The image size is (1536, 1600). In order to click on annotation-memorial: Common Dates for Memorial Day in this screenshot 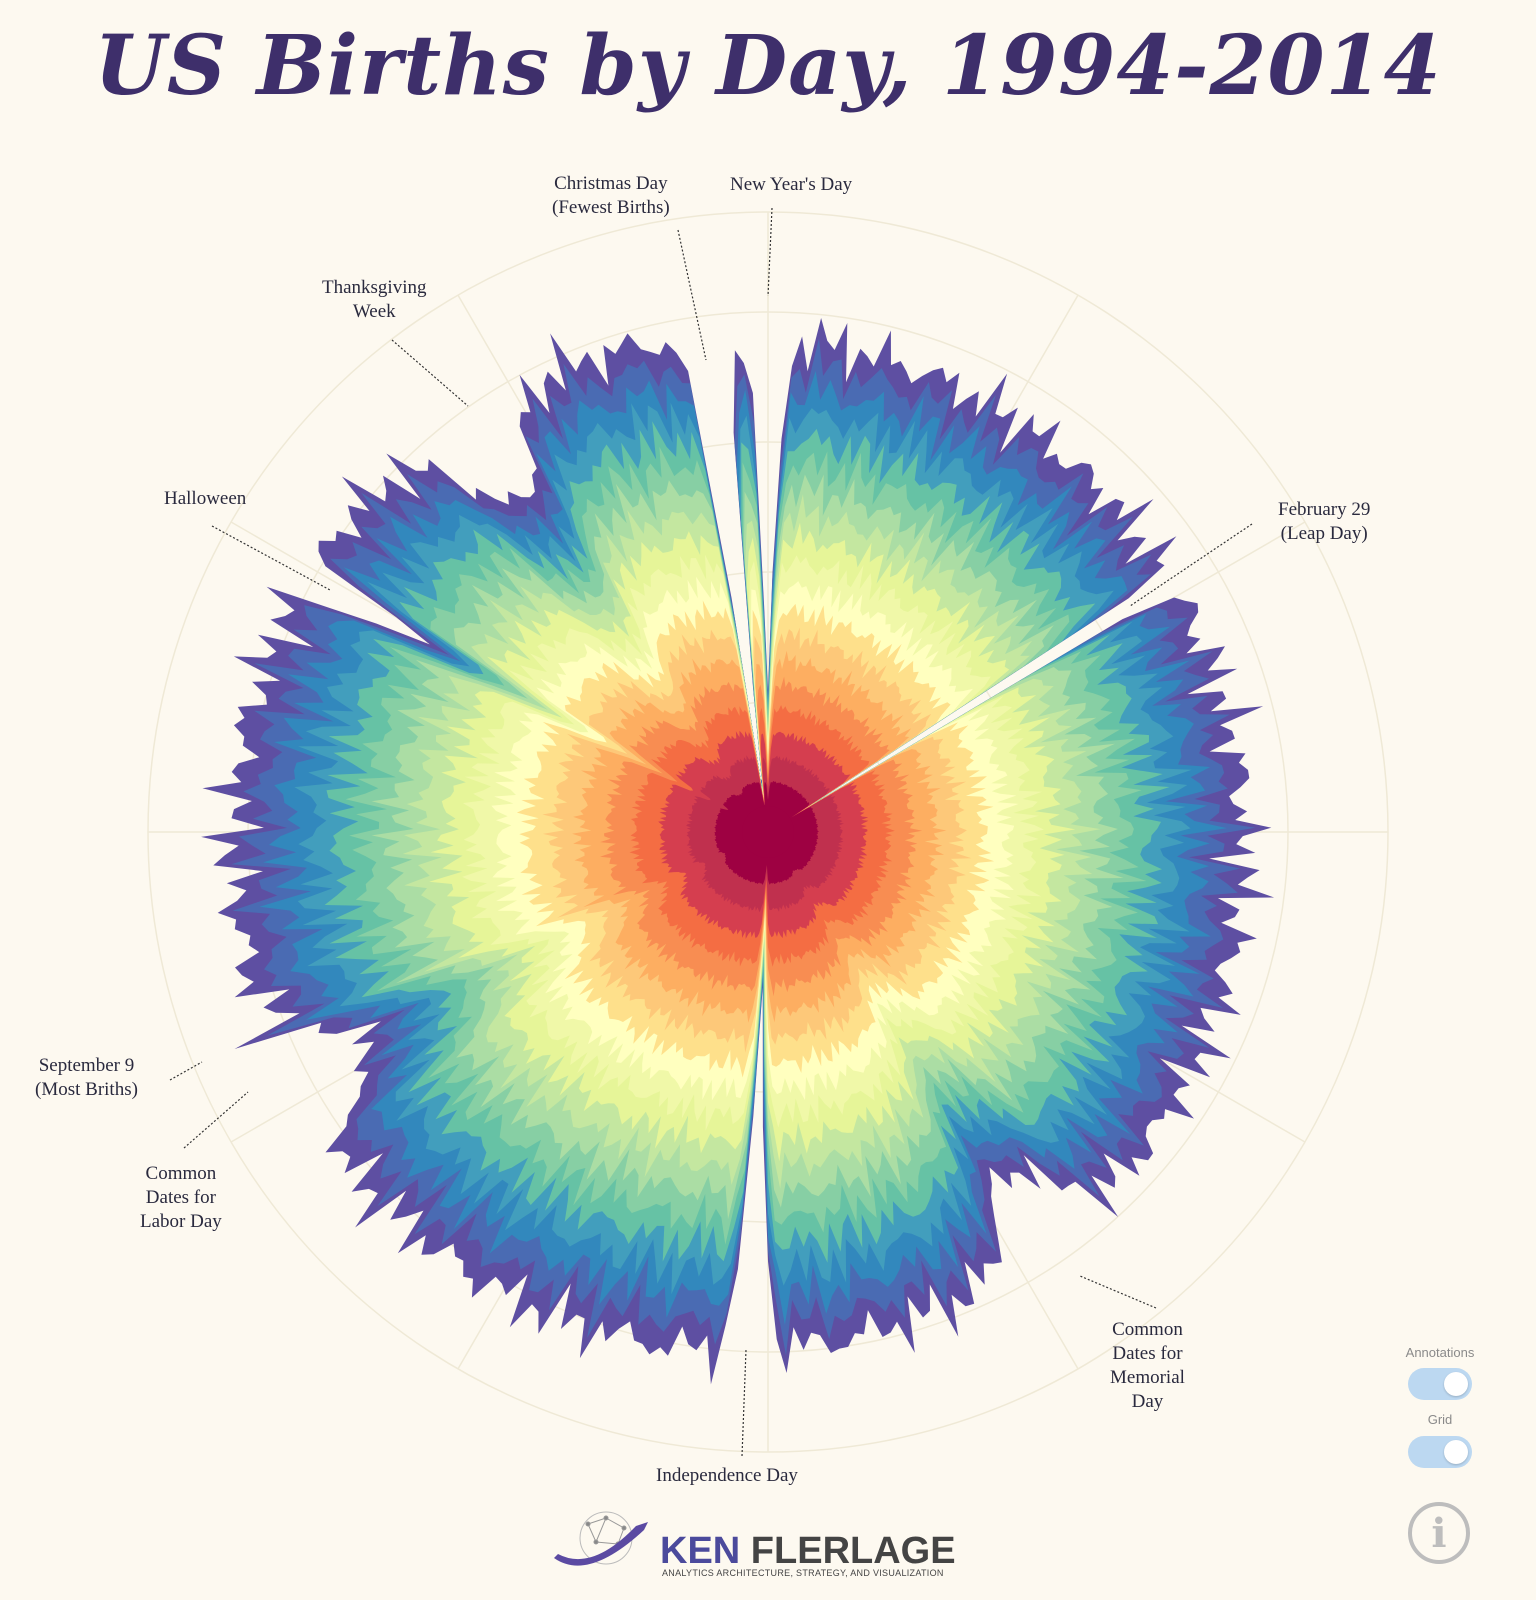, I will do `click(1147, 1366)`.